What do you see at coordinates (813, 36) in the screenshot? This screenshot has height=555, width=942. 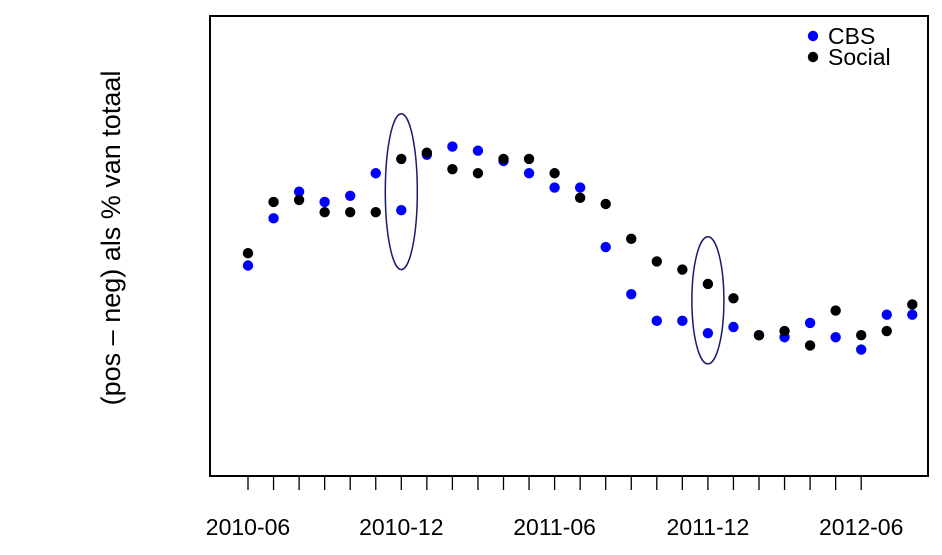 I see `legend-marker-cbs` at bounding box center [813, 36].